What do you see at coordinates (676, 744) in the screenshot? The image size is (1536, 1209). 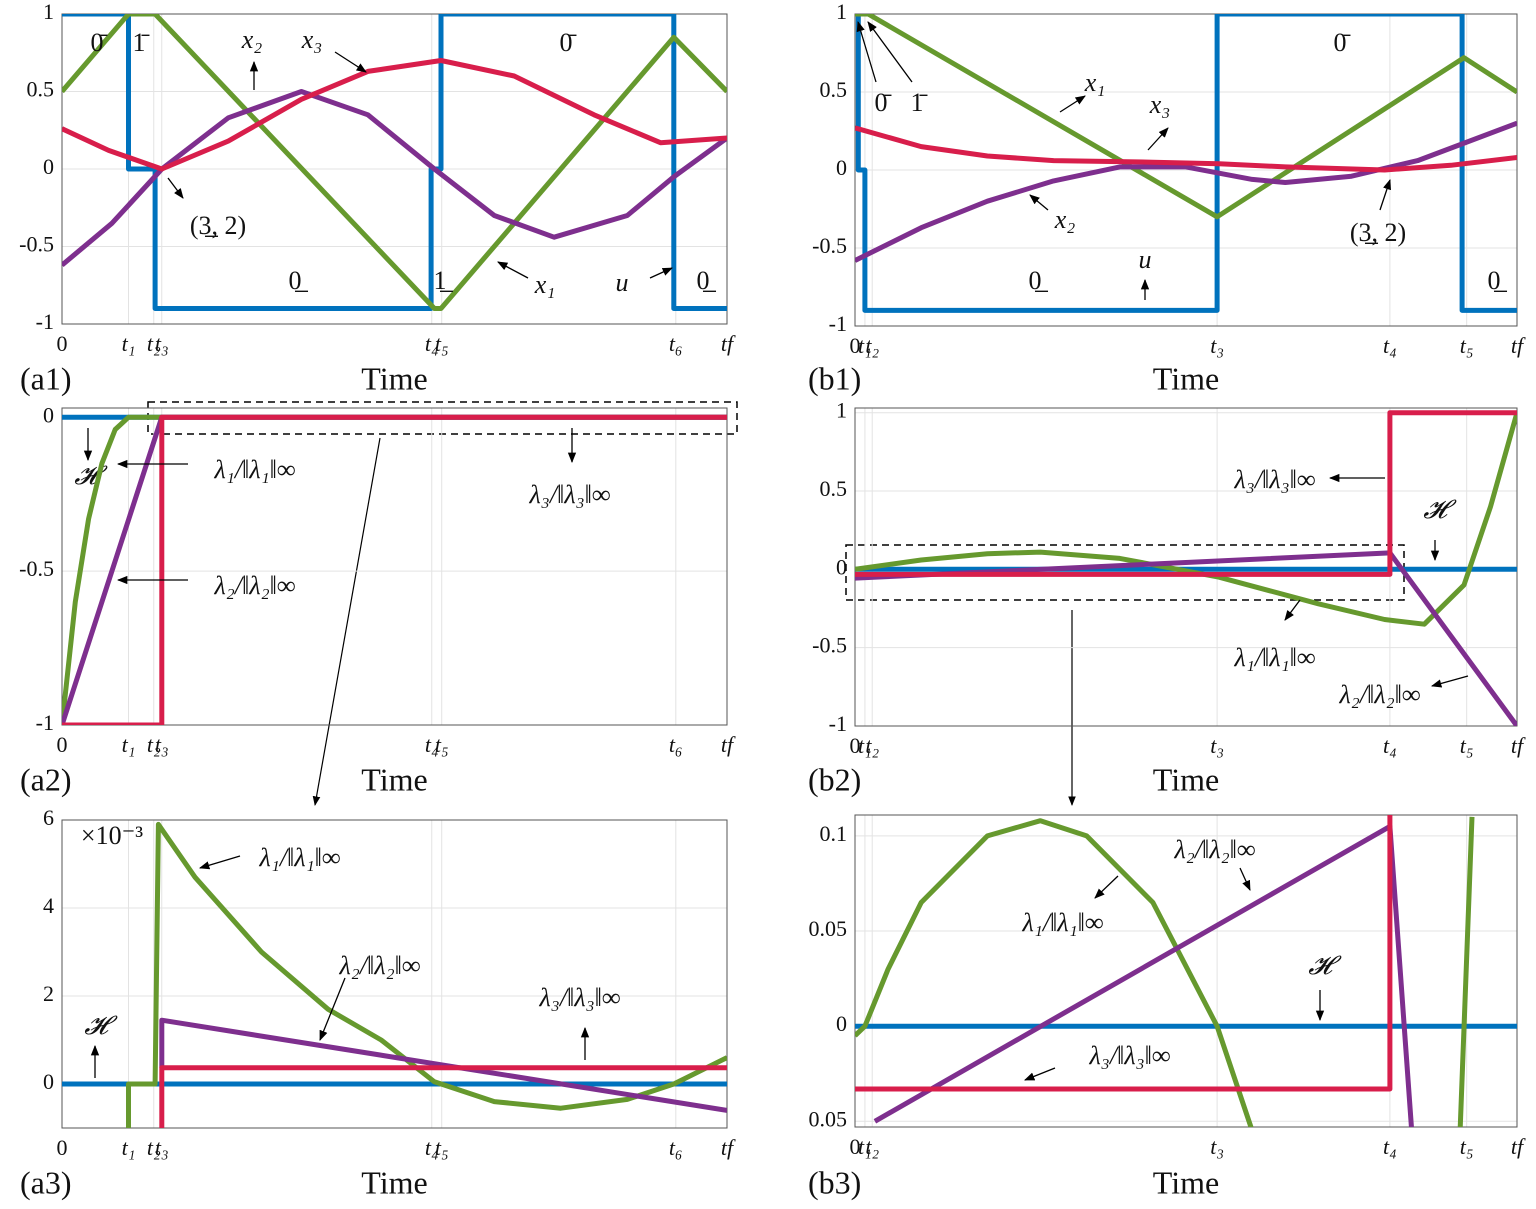 I see `x-tick-label: t₆` at bounding box center [676, 744].